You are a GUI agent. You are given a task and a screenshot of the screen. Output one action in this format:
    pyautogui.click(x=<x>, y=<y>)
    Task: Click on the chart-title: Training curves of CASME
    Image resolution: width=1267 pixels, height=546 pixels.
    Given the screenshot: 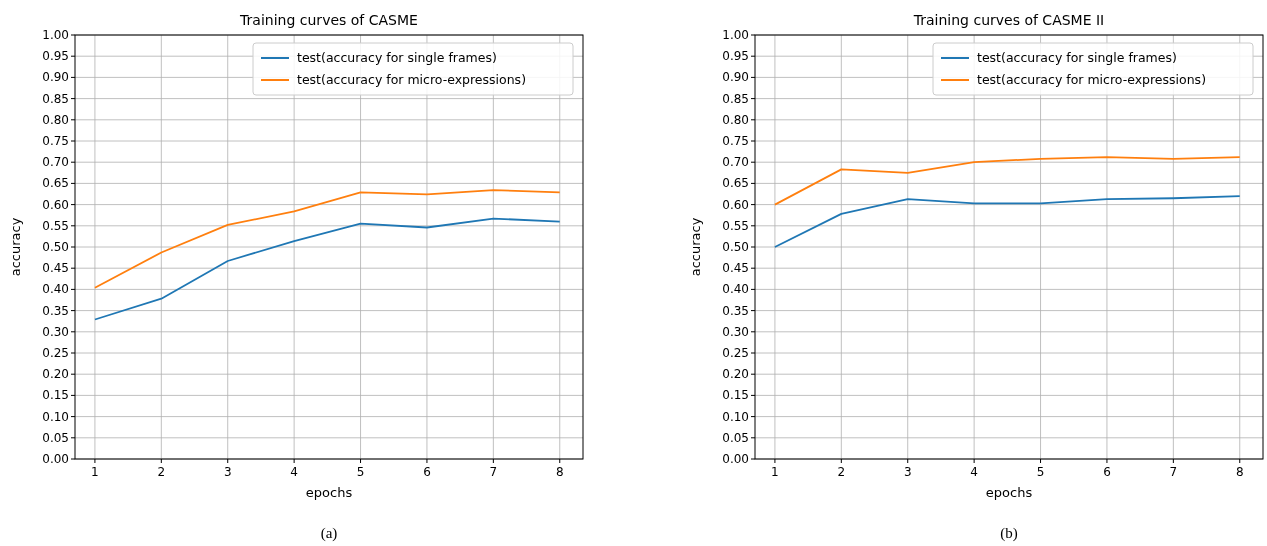 What is the action you would take?
    pyautogui.click(x=328, y=20)
    